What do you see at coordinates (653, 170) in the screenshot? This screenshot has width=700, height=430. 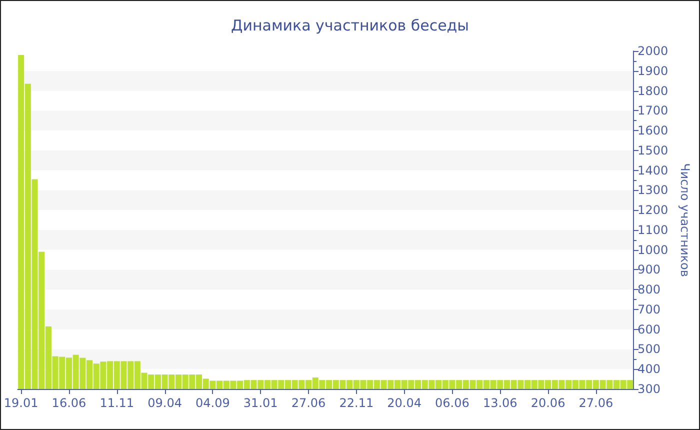 I see `y-tick-label: 1400` at bounding box center [653, 170].